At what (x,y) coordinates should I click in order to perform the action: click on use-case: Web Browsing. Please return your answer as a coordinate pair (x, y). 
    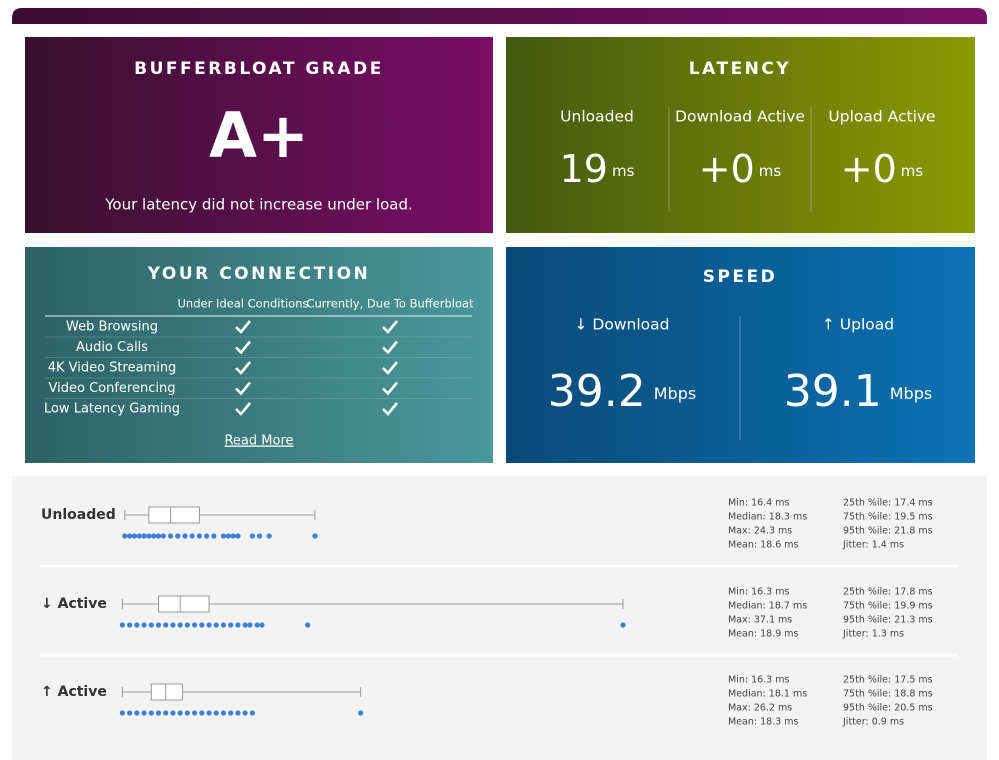
    Looking at the image, I should click on (112, 327).